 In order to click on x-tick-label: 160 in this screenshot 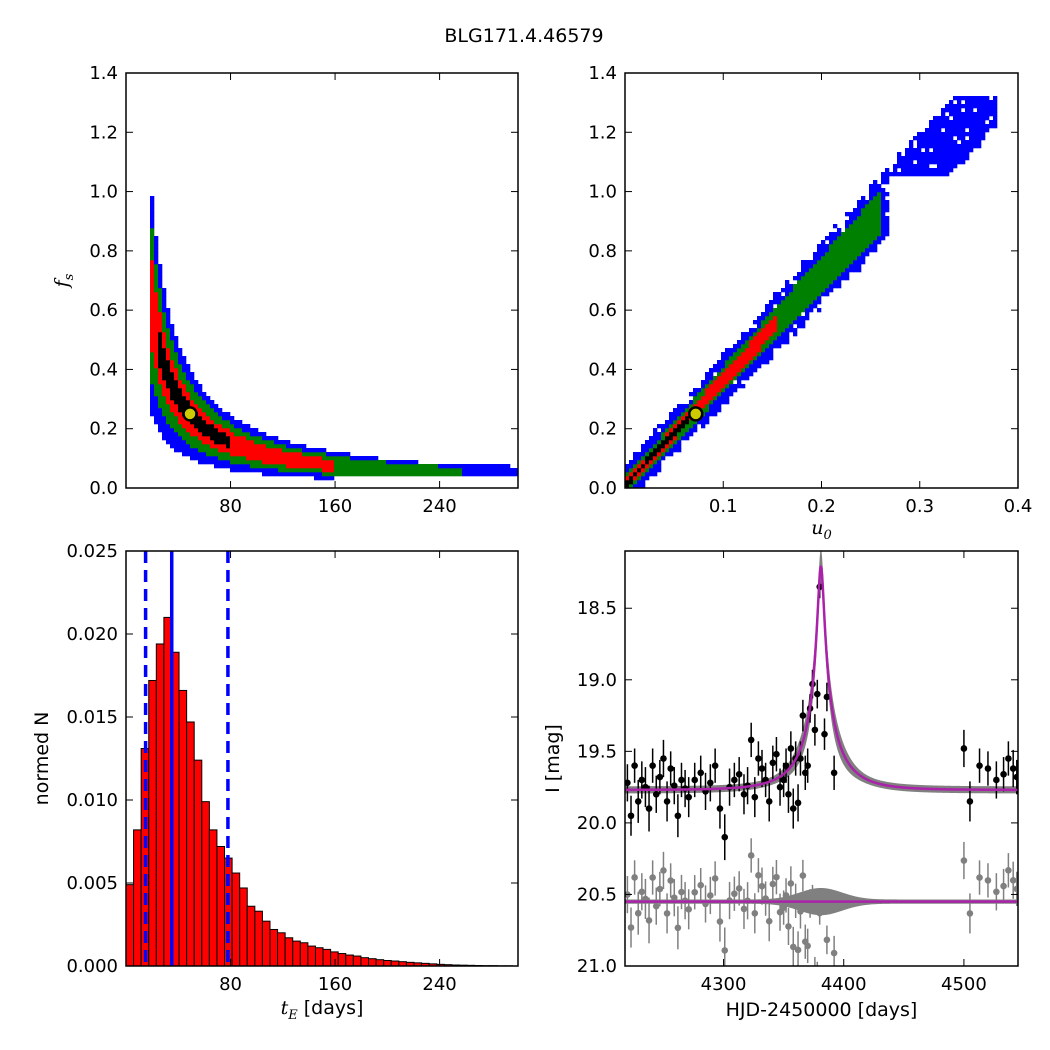, I will do `click(335, 984)`.